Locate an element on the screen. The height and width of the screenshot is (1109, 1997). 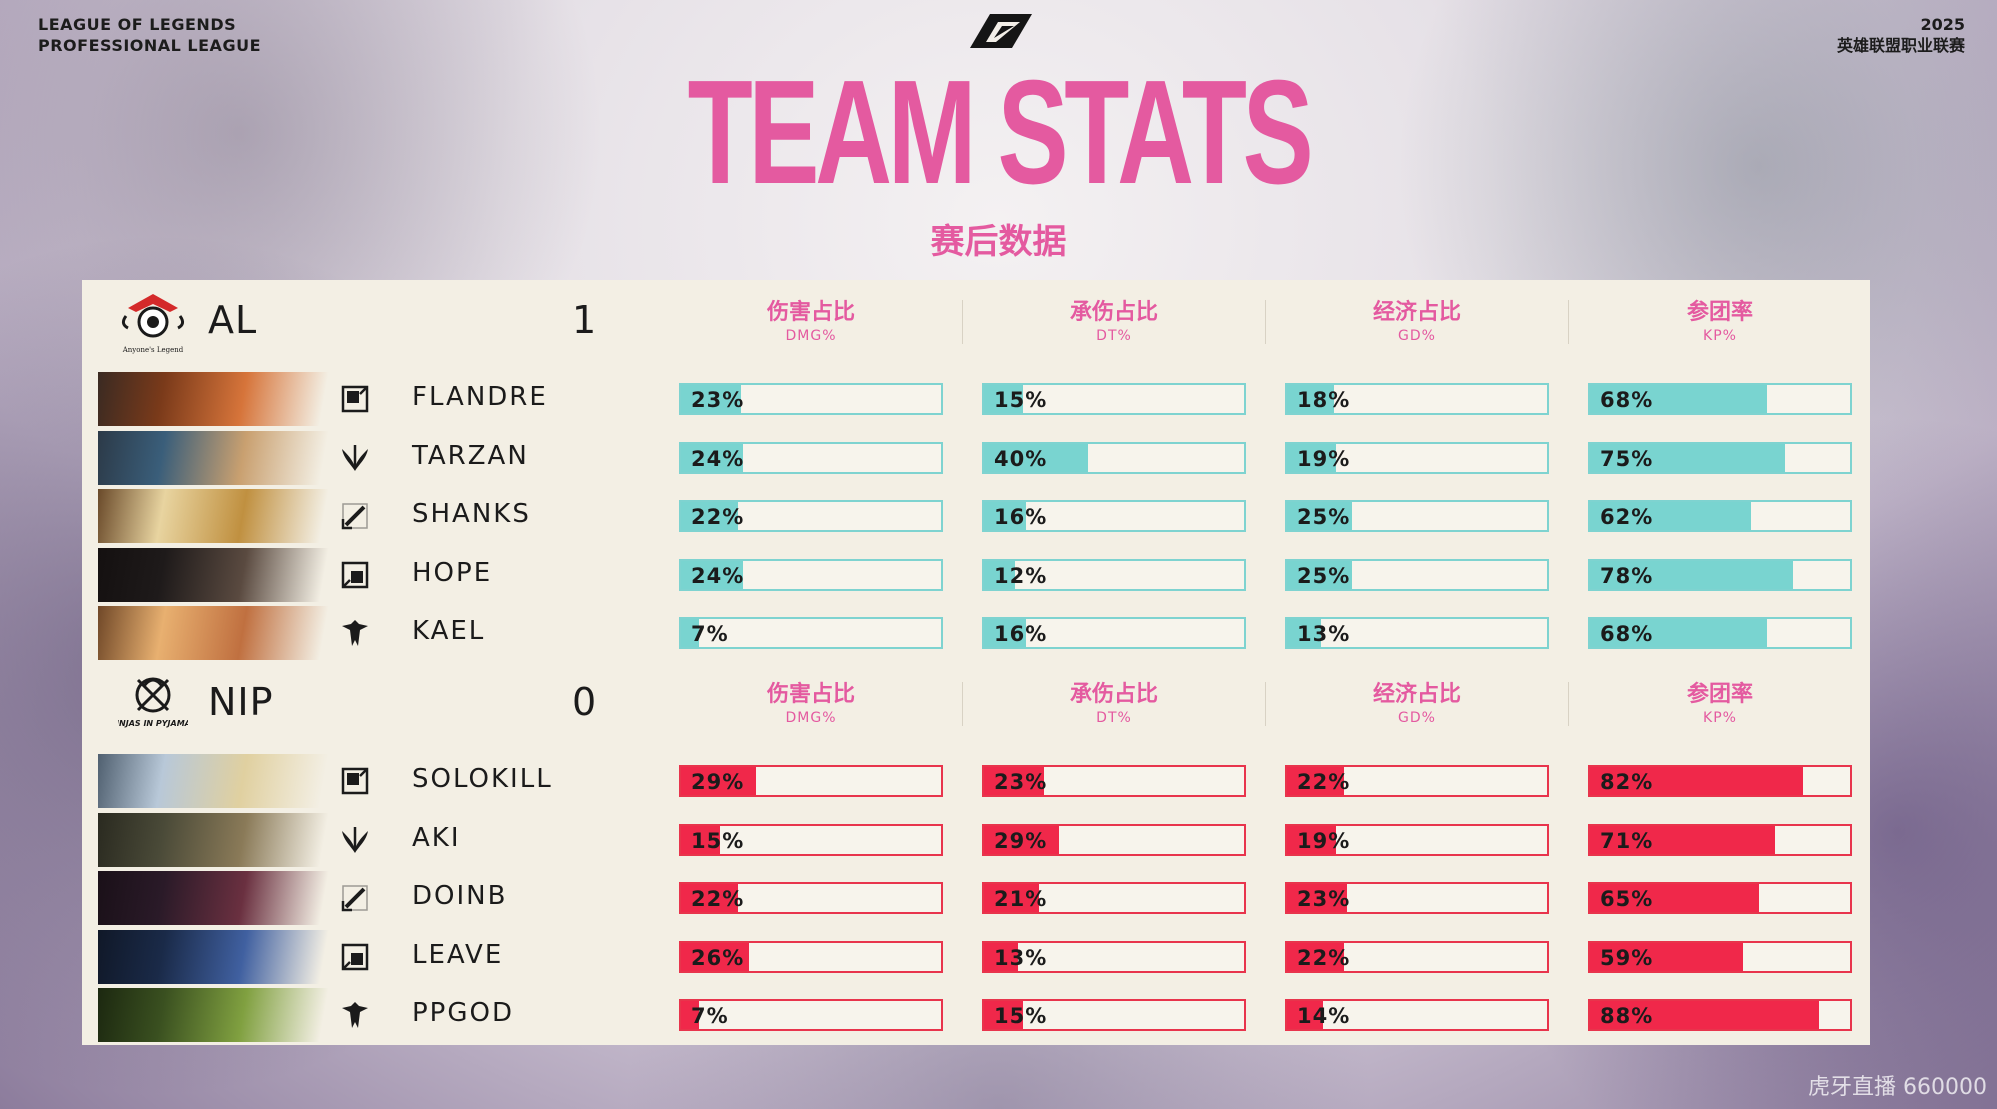
stat-bar-gd: 14% is located at coordinates (1417, 1015).